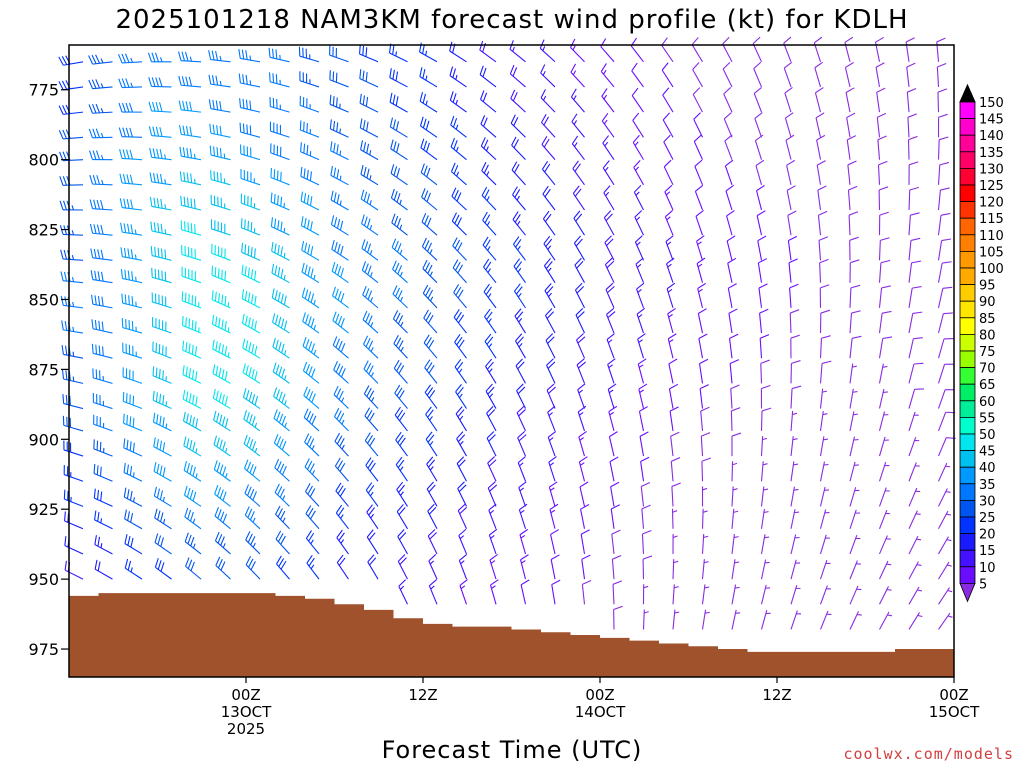 Image resolution: width=1024 pixels, height=768 pixels. Describe the element at coordinates (246, 712) in the screenshot. I see `x-tick-label: 13OCT` at that location.